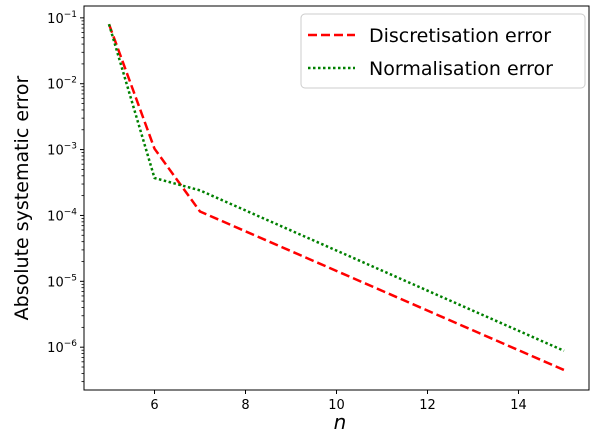 The image size is (592, 435). I want to click on y-tick-label: 10⁻², so click(62, 84).